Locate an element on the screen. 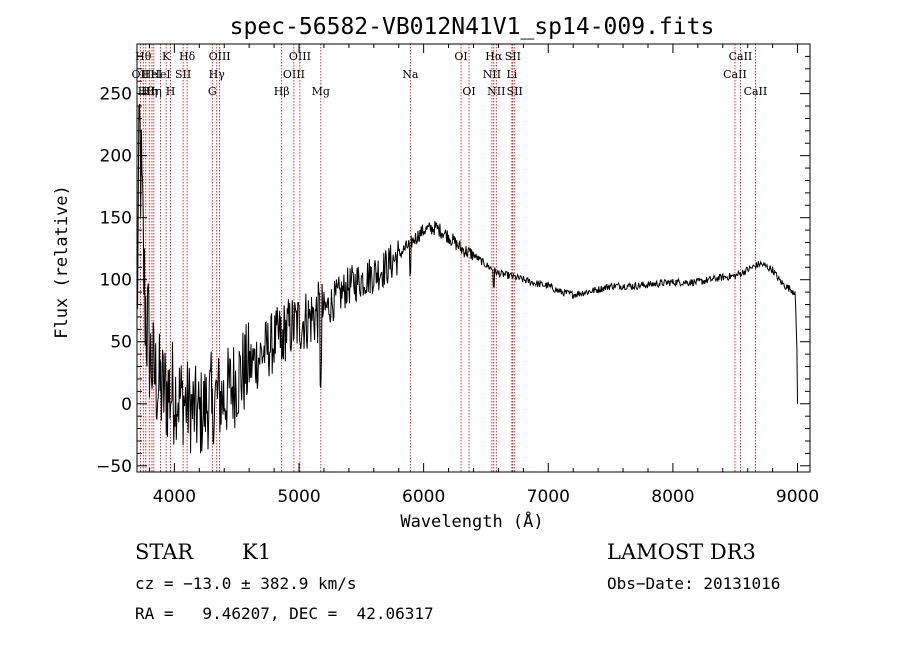  y-axis-label: Flux (relative) is located at coordinates (62, 262).